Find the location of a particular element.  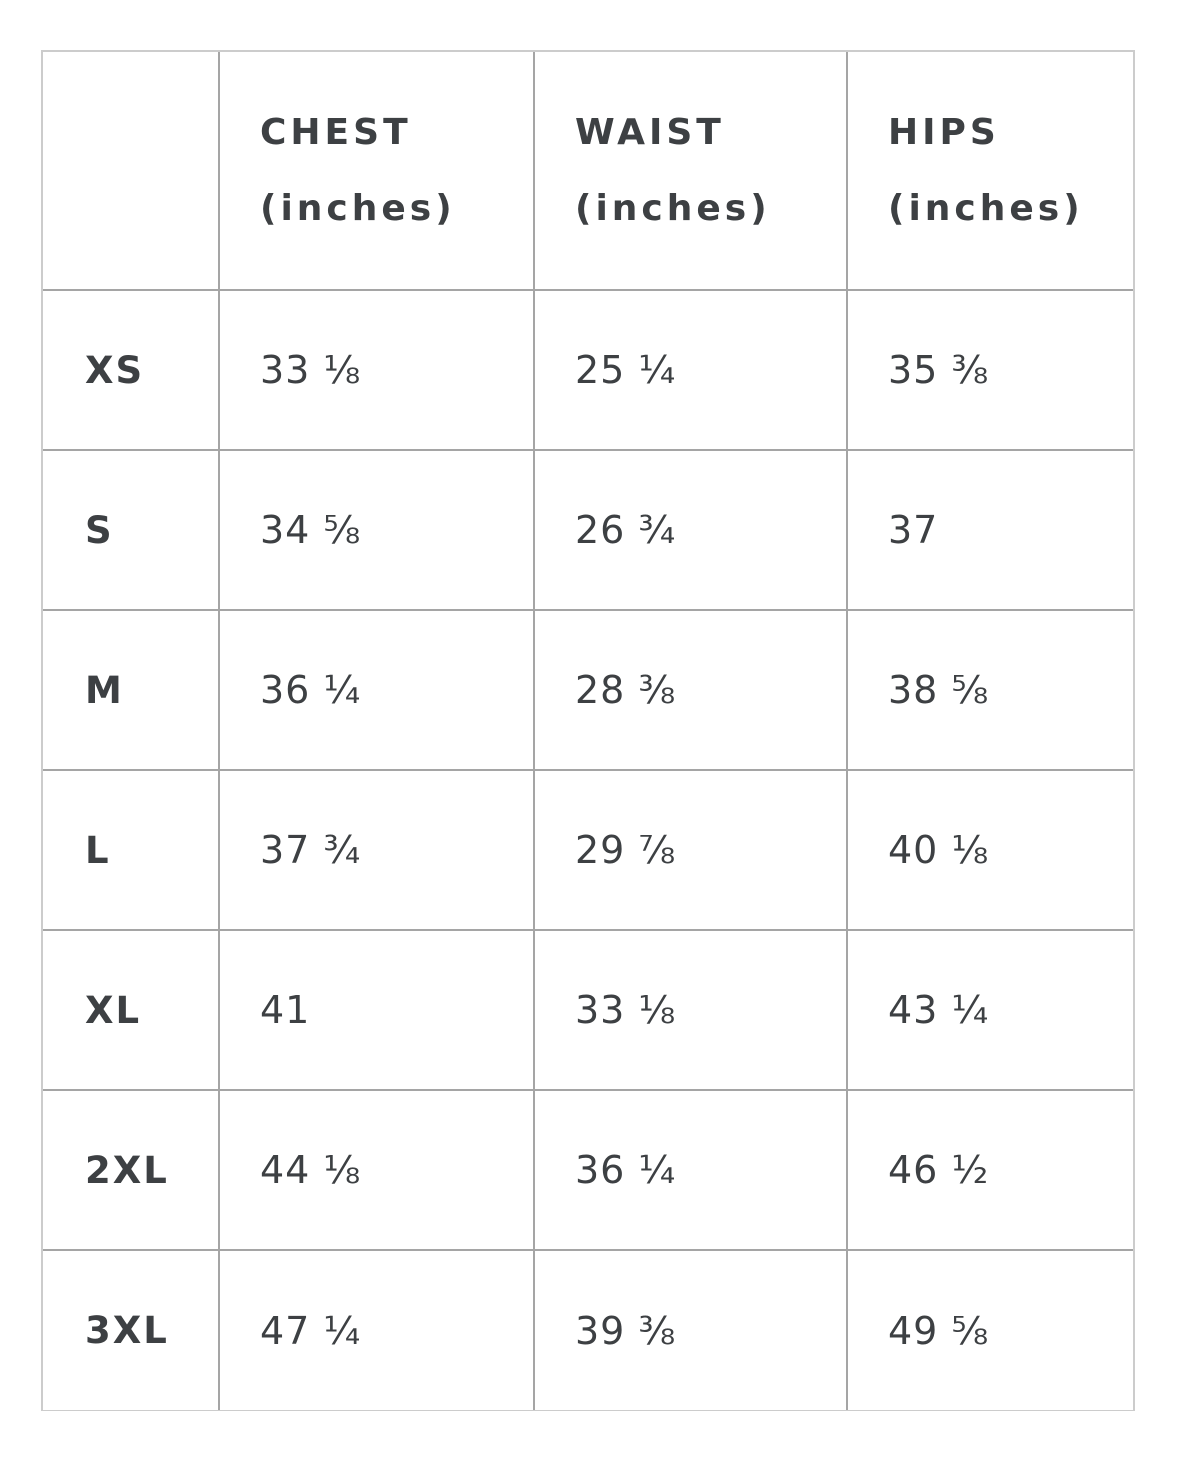

col-header-hips-title: HIPS is located at coordinates (944, 132).